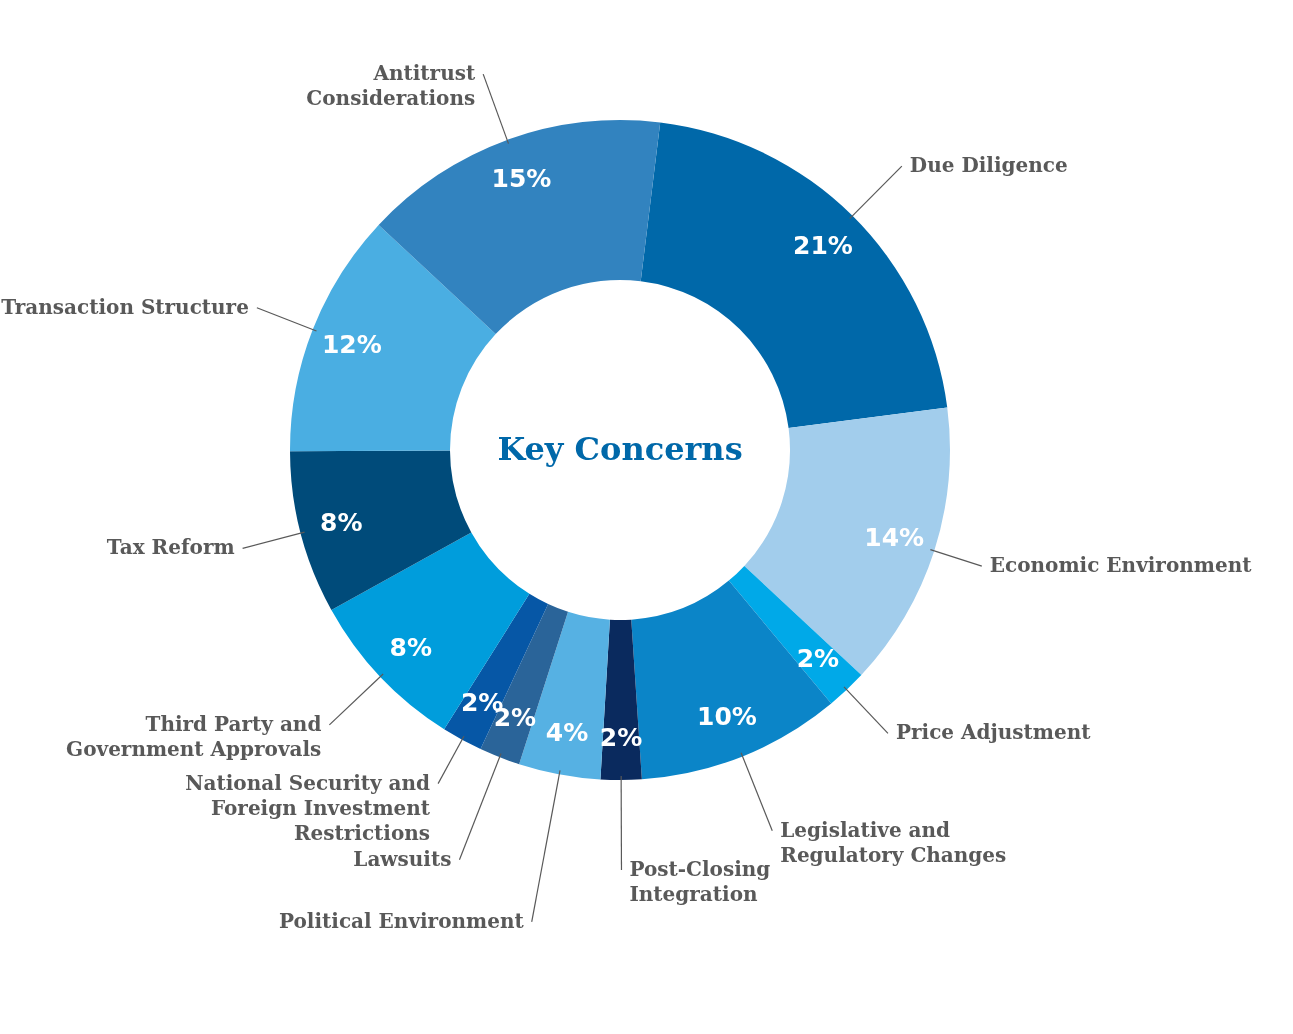 The height and width of the screenshot is (1034, 1293). What do you see at coordinates (894, 538) in the screenshot?
I see `data-label: 14%` at bounding box center [894, 538].